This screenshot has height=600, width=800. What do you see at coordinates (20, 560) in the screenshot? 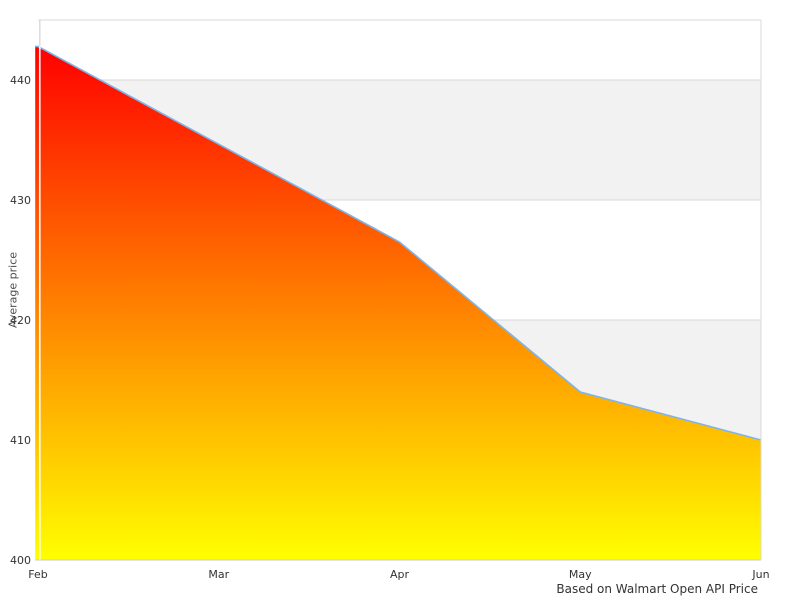
I see `y-tick-label: 400` at bounding box center [20, 560].